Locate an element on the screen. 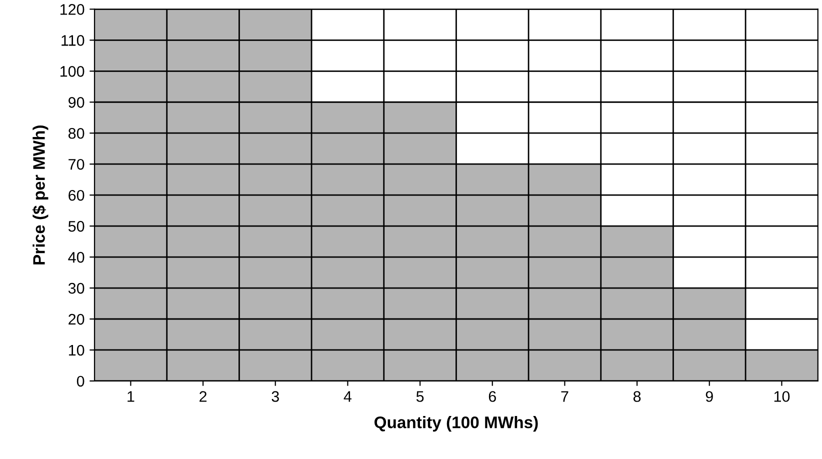  y-tick-label: 70 is located at coordinates (76, 164).